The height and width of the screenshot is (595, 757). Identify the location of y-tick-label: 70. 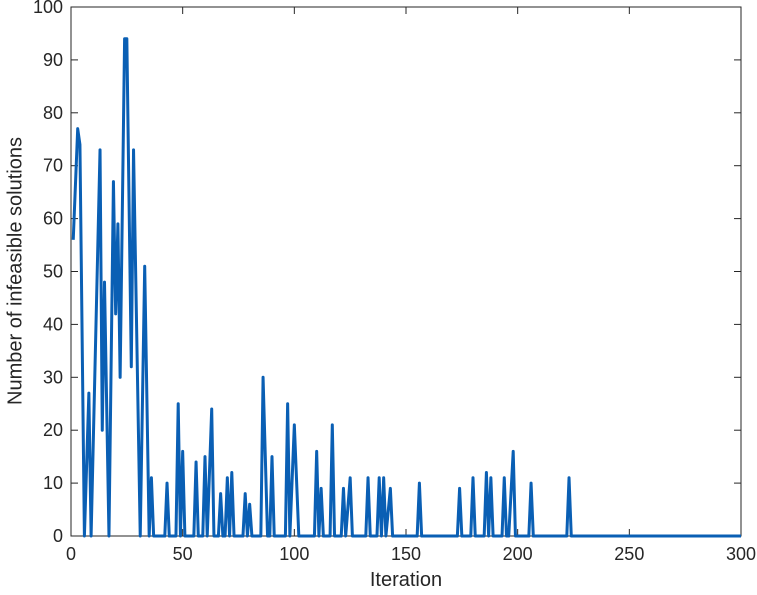
(53, 166).